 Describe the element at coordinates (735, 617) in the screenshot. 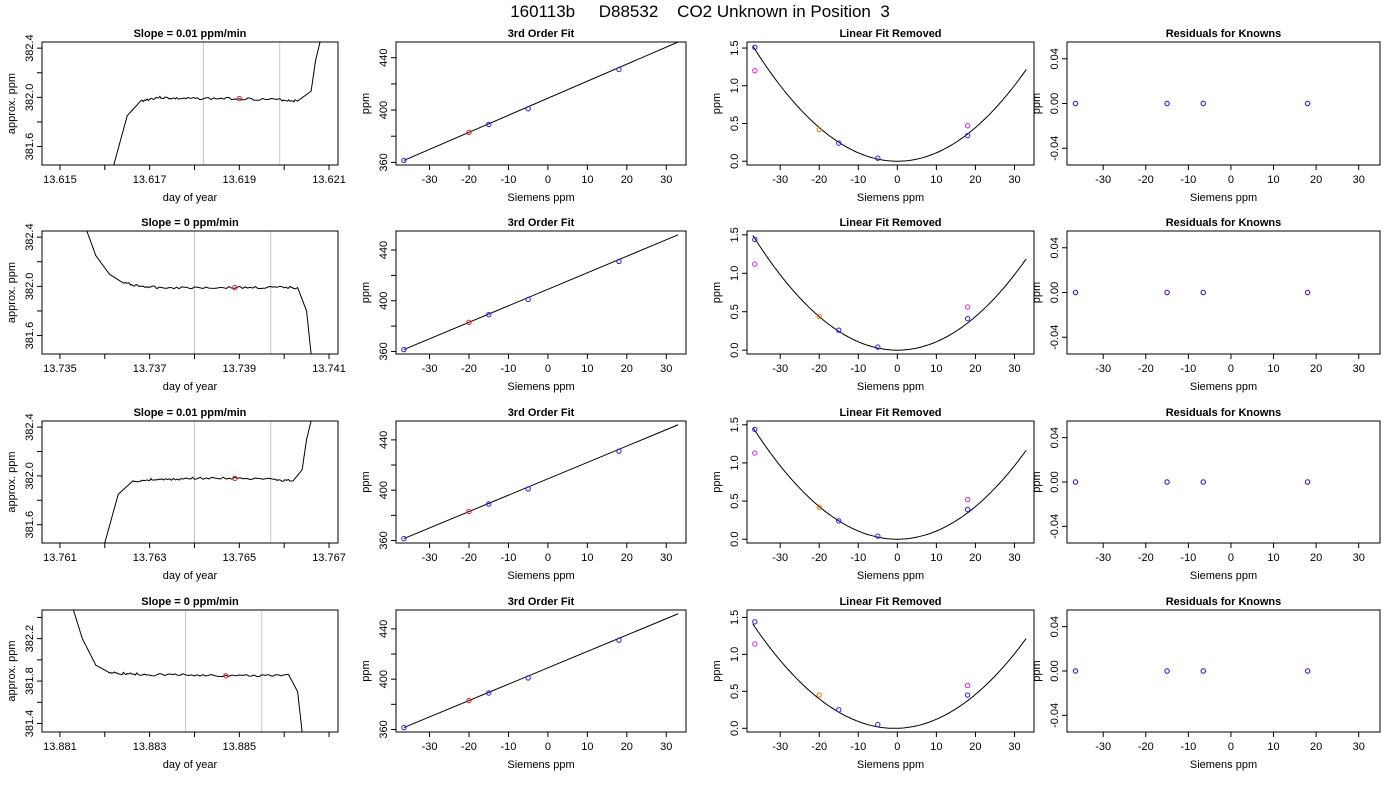

I see `y-tick-label: 1.5` at that location.